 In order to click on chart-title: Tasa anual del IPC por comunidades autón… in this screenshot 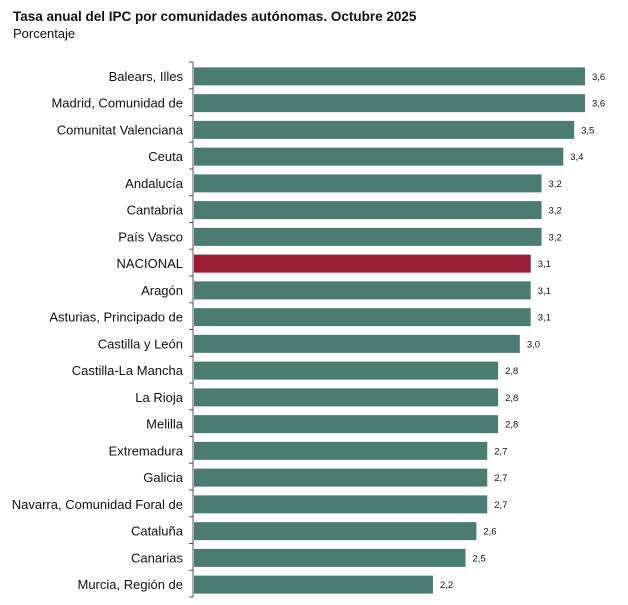, I will do `click(215, 16)`.